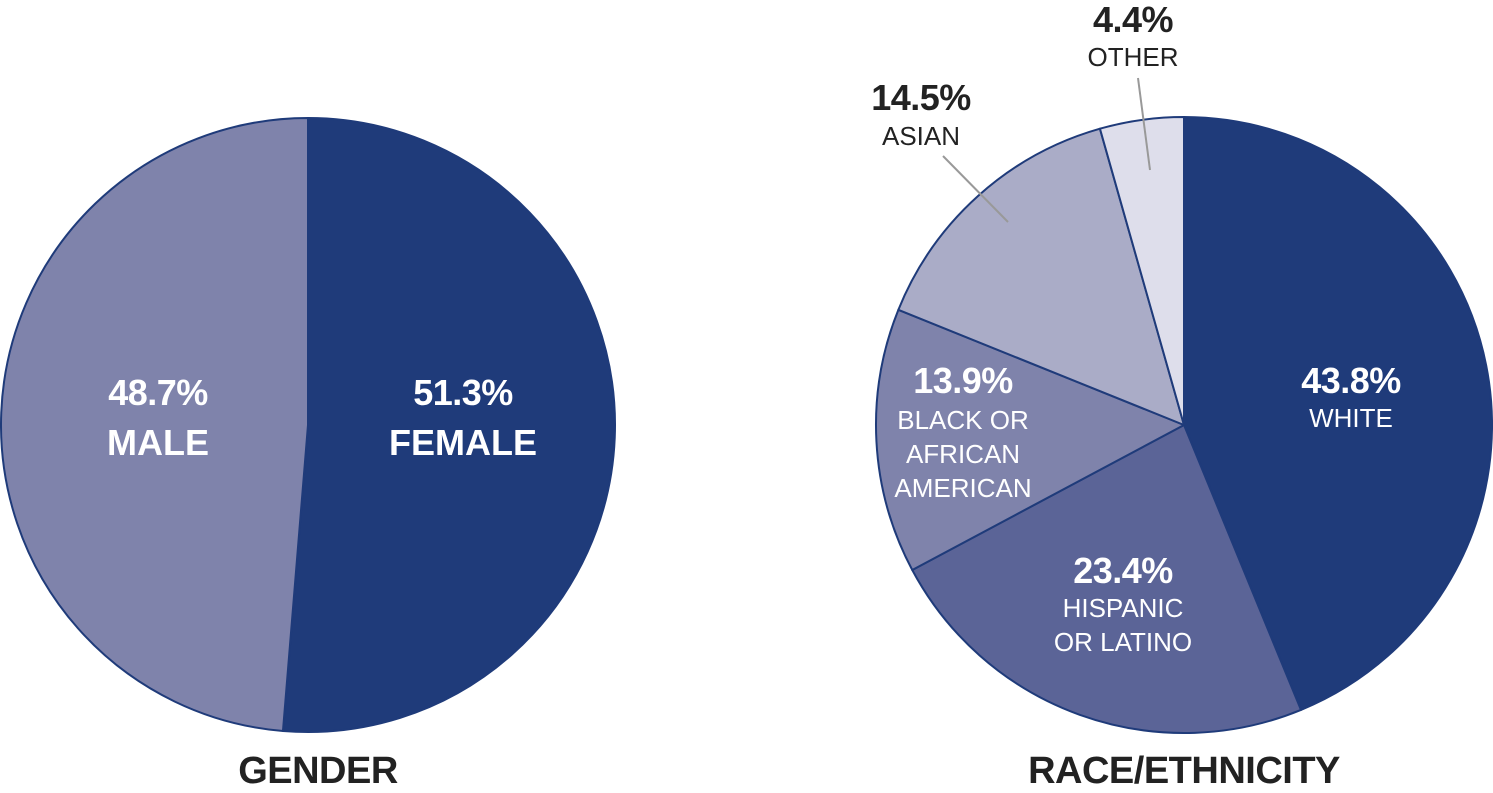 The height and width of the screenshot is (793, 1493). I want to click on asian-leader-line, so click(975, 189).